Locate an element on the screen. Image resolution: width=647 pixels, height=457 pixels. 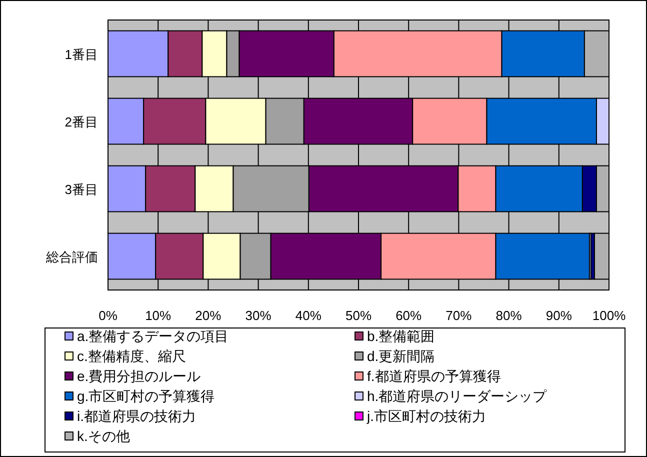
legend-label: h.都道府県のリーダーシップ is located at coordinates (457, 396).